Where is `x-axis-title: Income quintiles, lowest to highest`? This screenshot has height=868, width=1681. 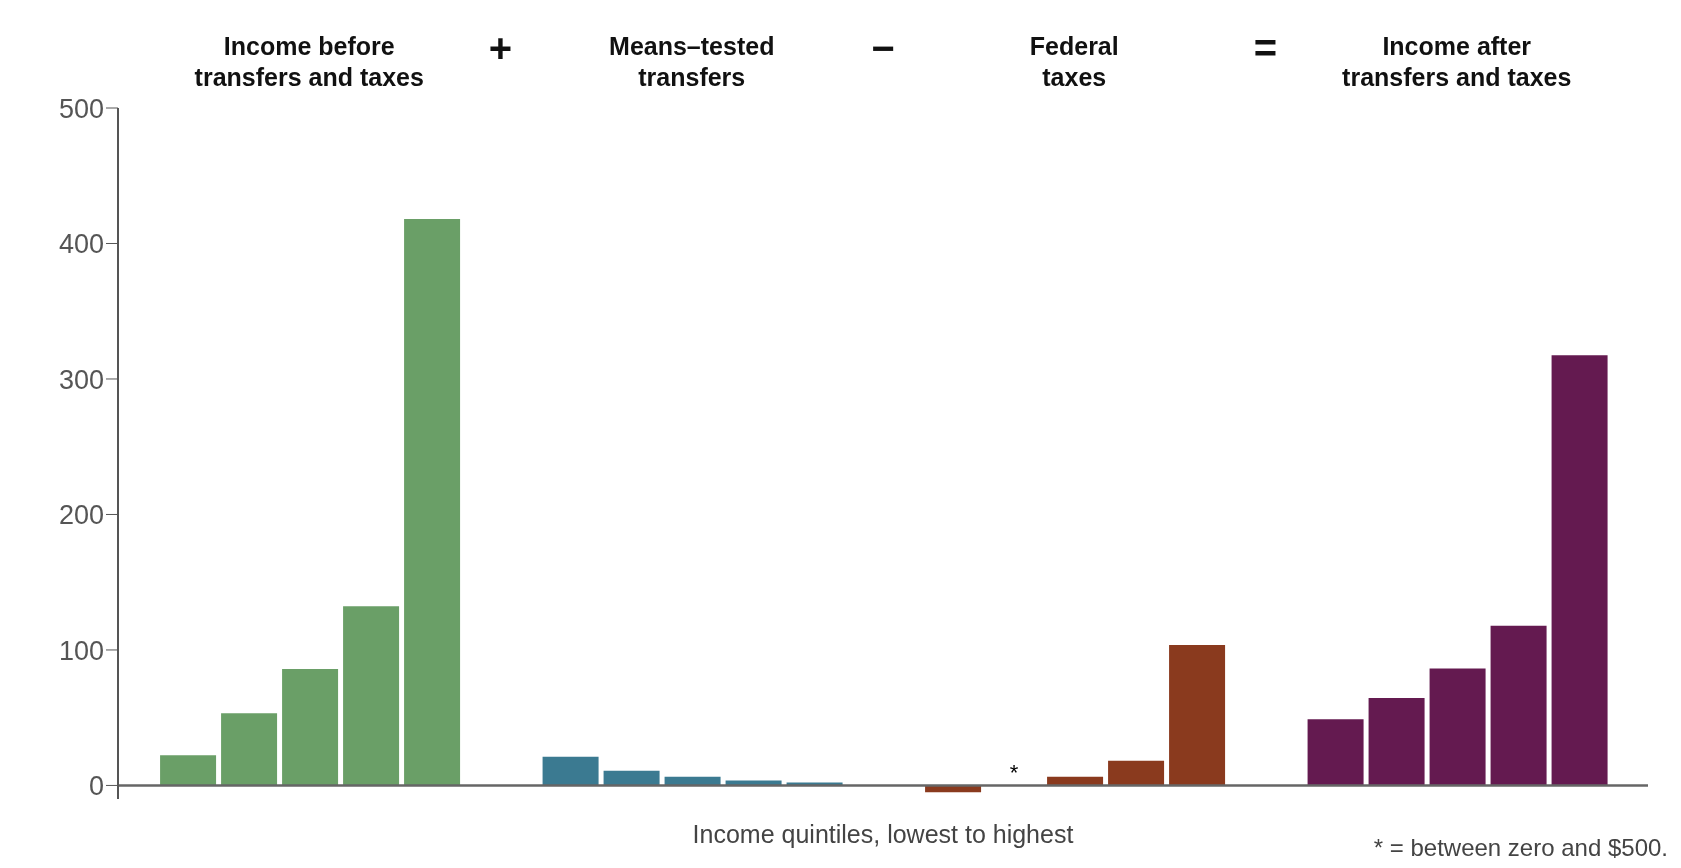 x-axis-title: Income quintiles, lowest to highest is located at coordinates (883, 834).